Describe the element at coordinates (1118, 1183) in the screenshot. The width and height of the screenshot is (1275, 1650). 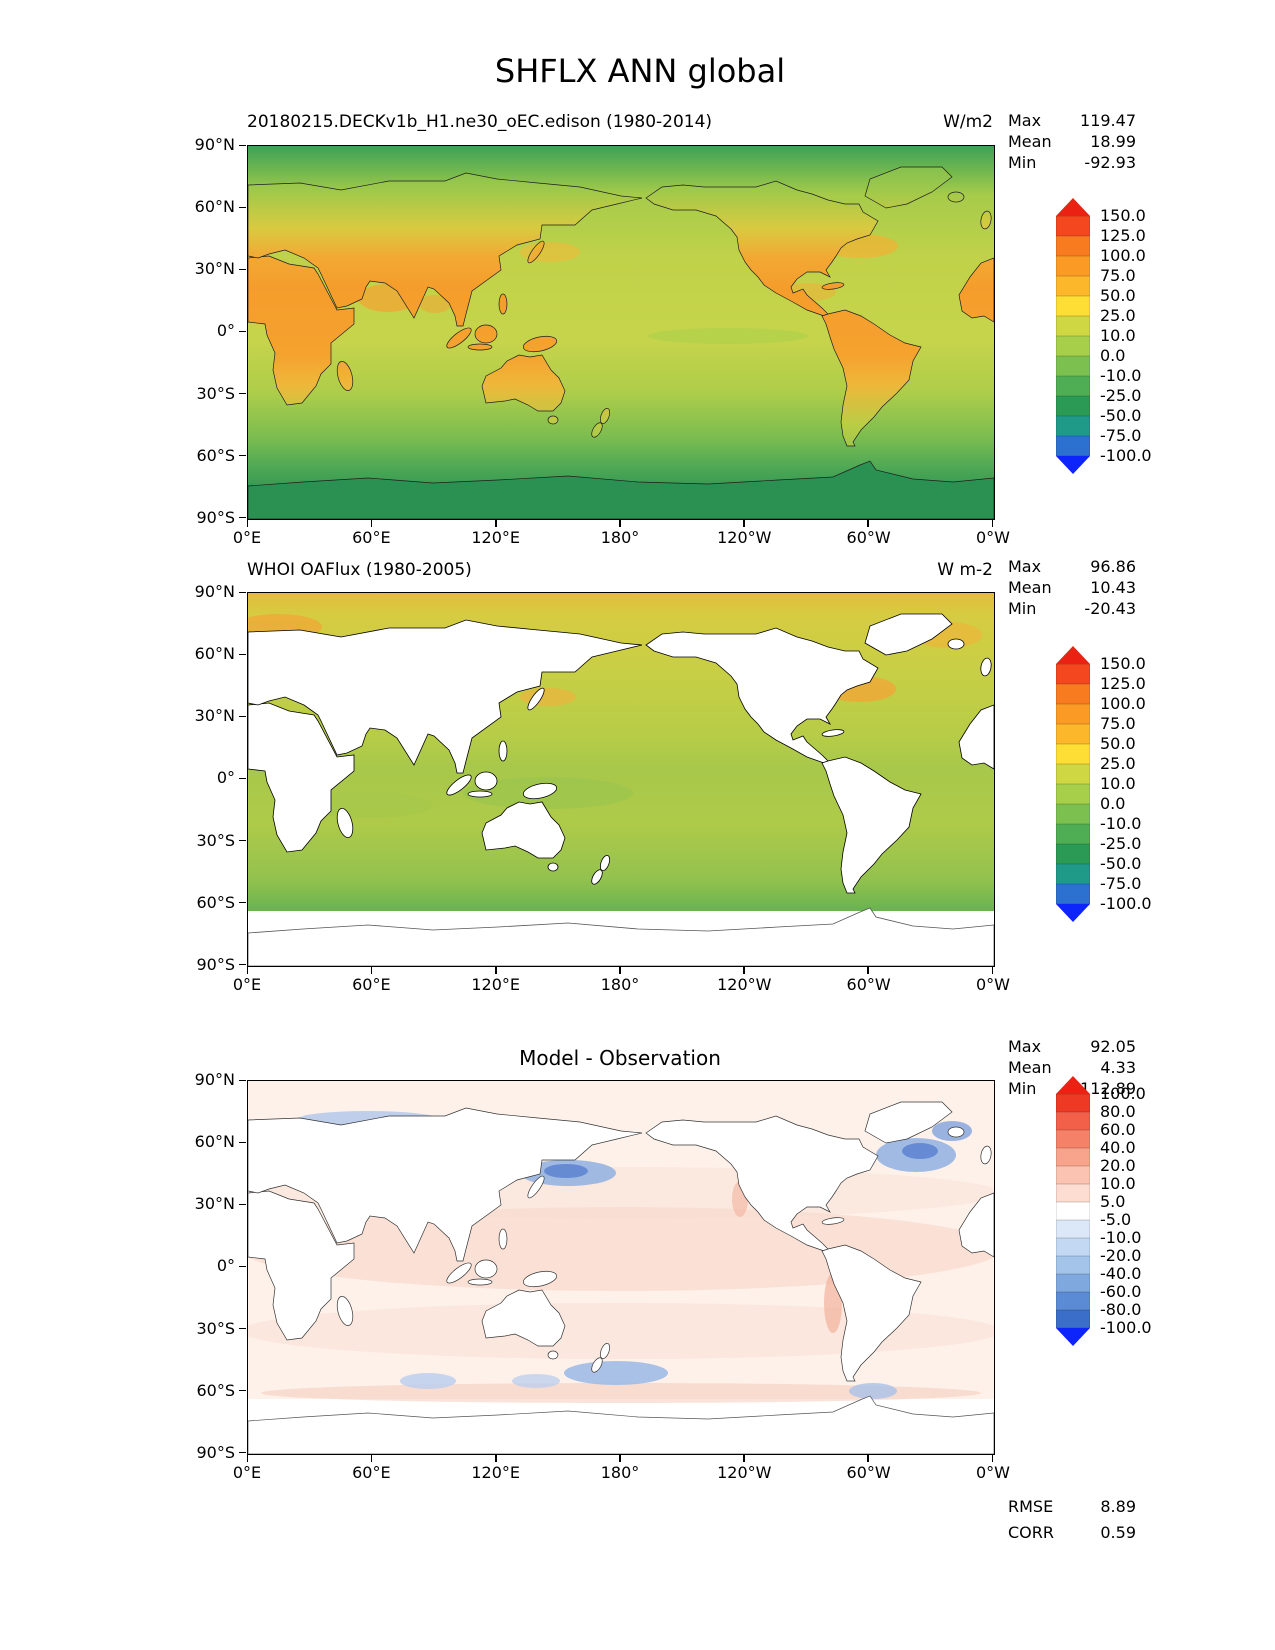
I see `colorbar-tick-label: 10.0` at that location.